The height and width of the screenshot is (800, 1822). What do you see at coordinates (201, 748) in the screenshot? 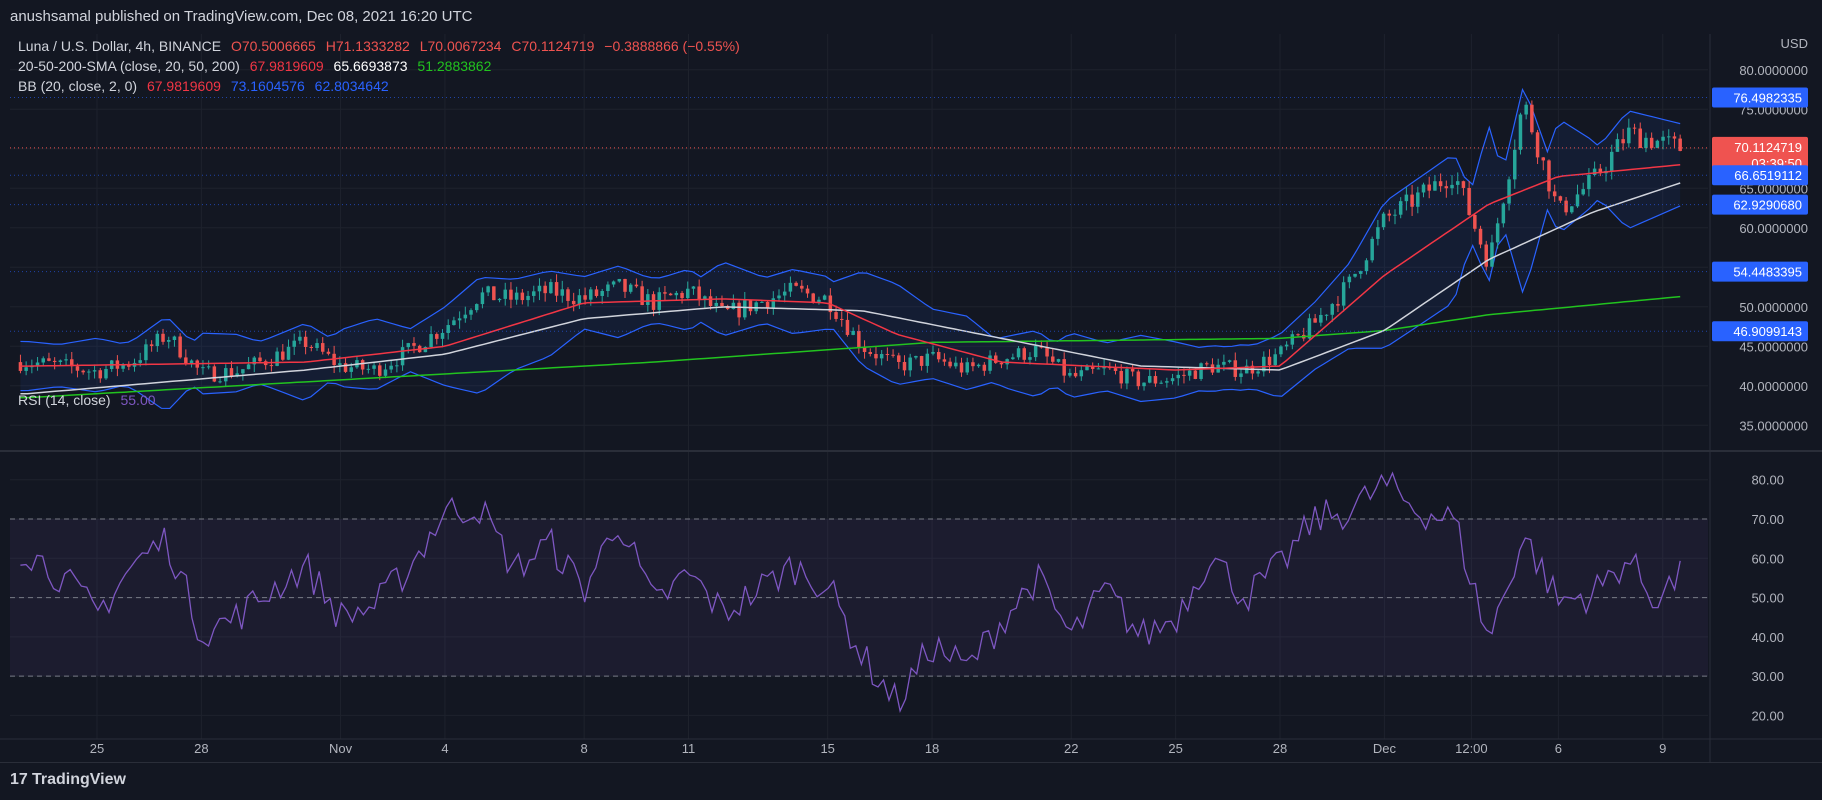
I see `time-tick-label: 28` at bounding box center [201, 748].